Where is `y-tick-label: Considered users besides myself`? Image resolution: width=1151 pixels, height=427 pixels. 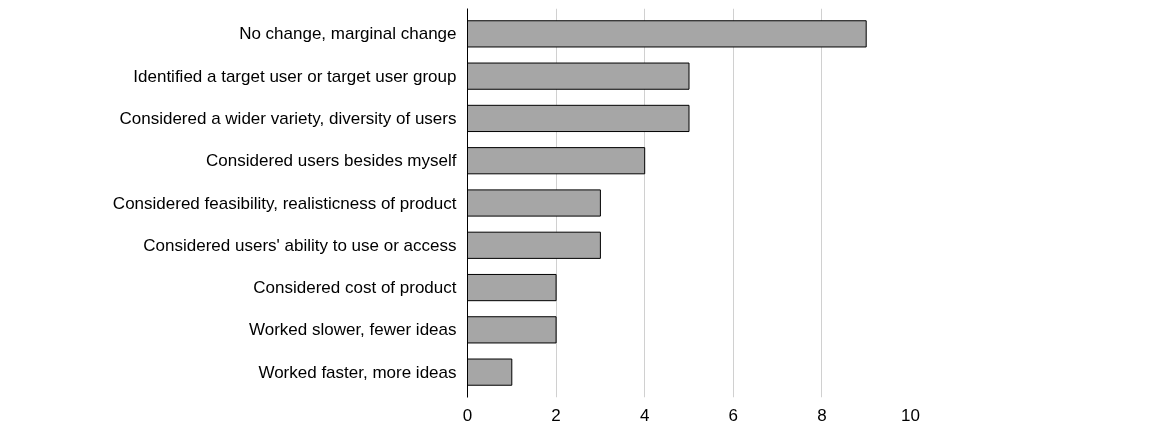 y-tick-label: Considered users besides myself is located at coordinates (331, 161).